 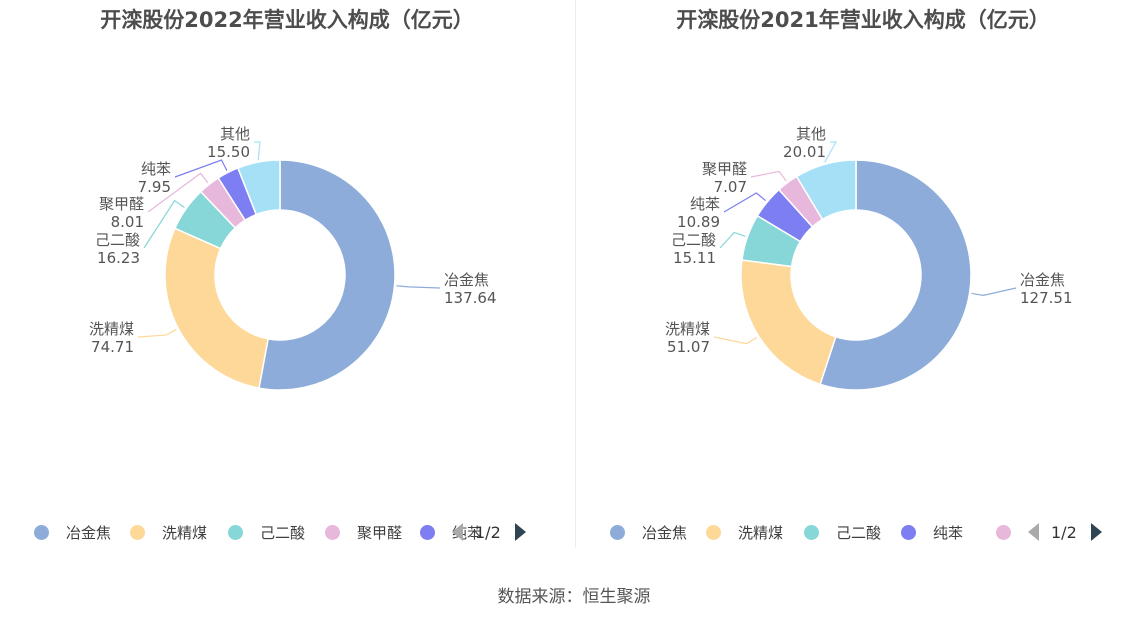 I want to click on chart-title-2022: 开滦股份2022年营业收入构成（亿元）, so click(x=287, y=20).